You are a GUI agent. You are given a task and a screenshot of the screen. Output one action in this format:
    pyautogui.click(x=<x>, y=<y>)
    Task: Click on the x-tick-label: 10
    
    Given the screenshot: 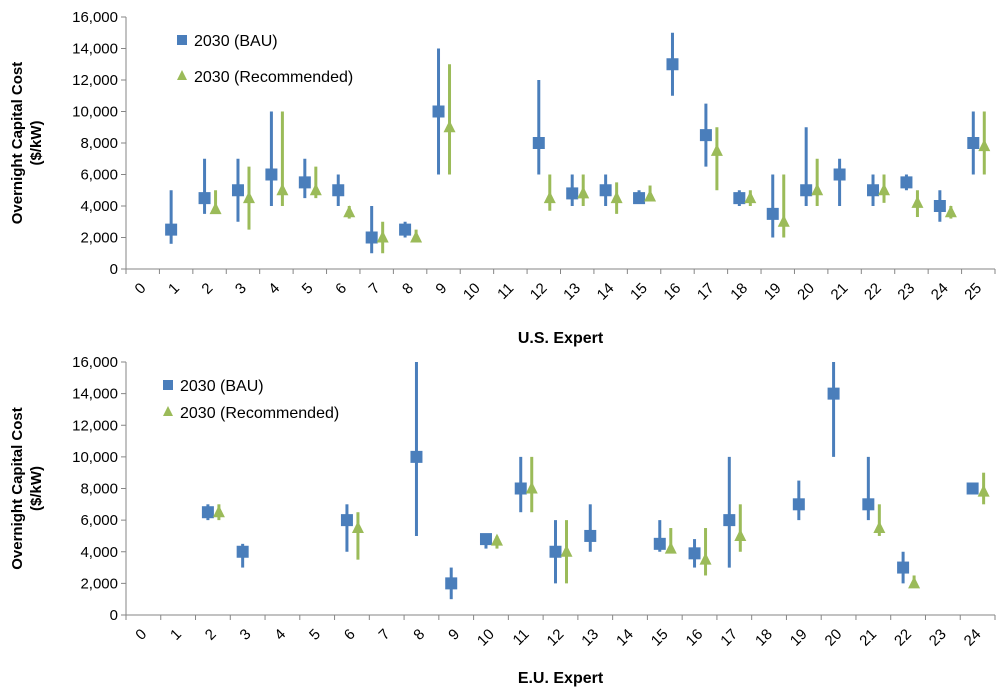 What is the action you would take?
    pyautogui.click(x=486, y=638)
    